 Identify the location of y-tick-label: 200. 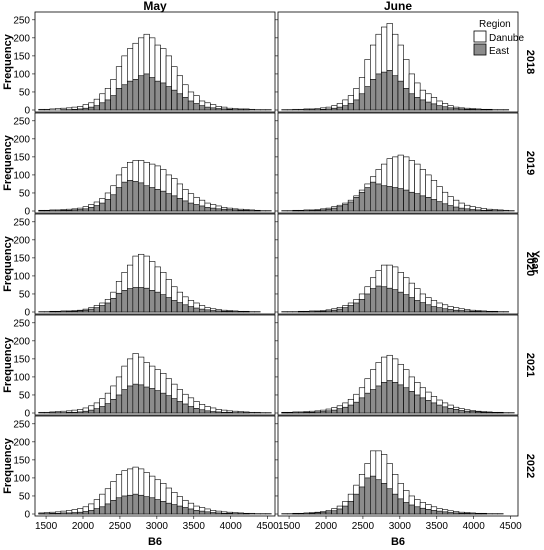
(21, 240).